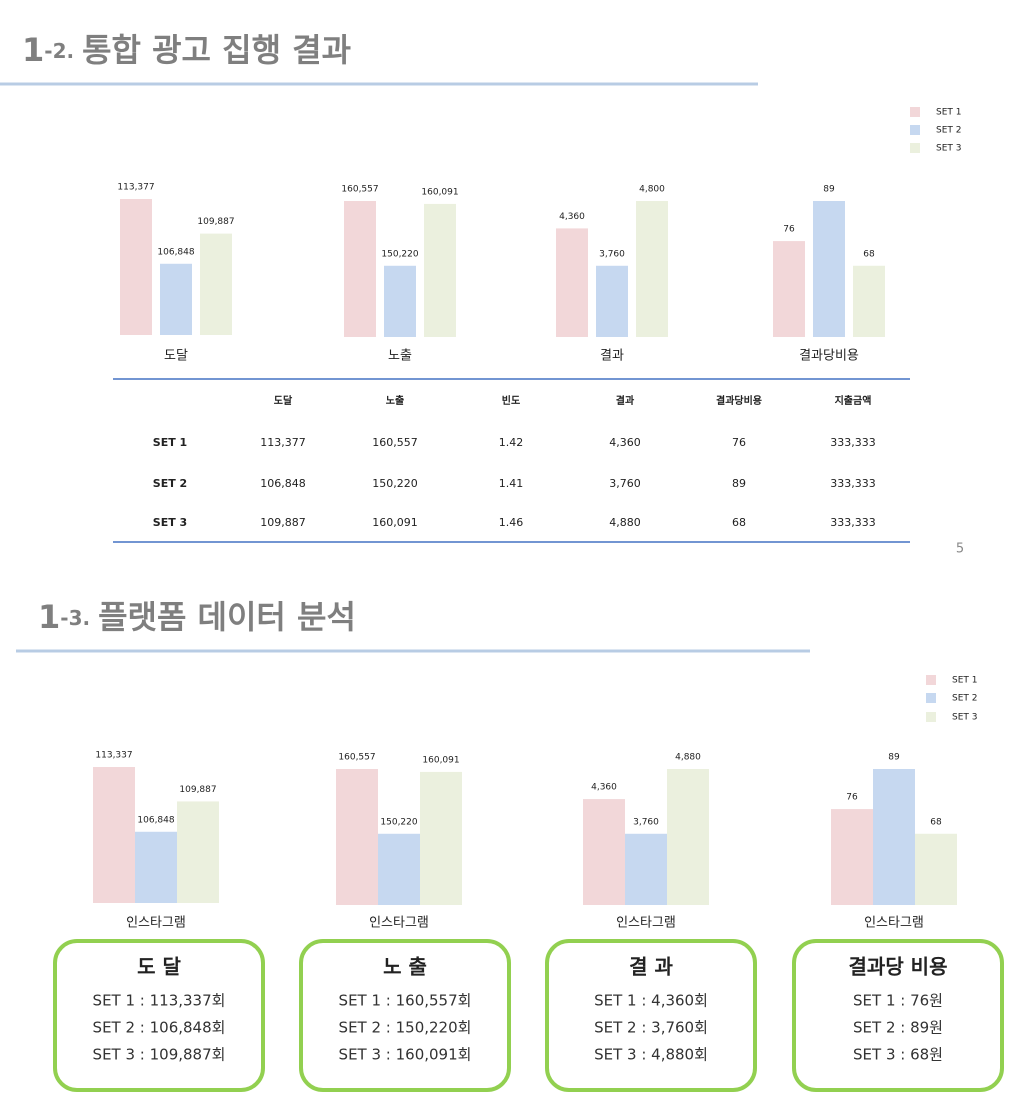  What do you see at coordinates (511, 522) in the screenshot?
I see `table-cell: 1.46` at bounding box center [511, 522].